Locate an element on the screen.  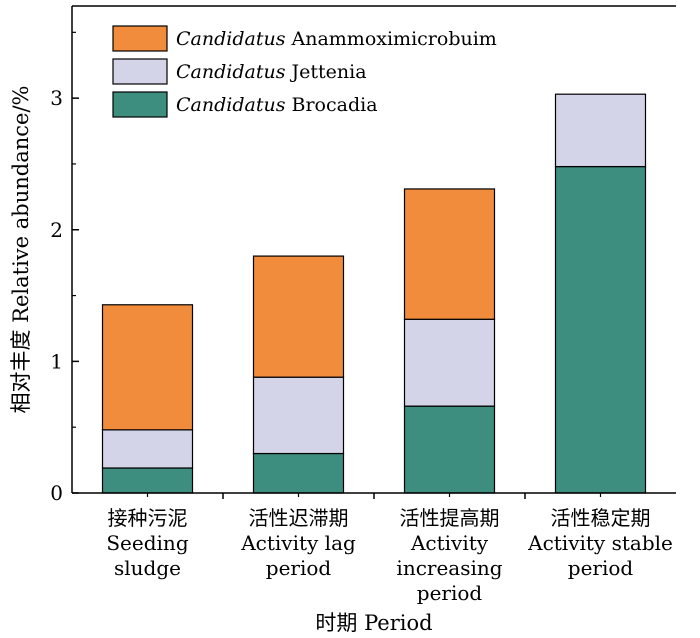
legend-label: Candidatus Jettenia is located at coordinates (271, 72).